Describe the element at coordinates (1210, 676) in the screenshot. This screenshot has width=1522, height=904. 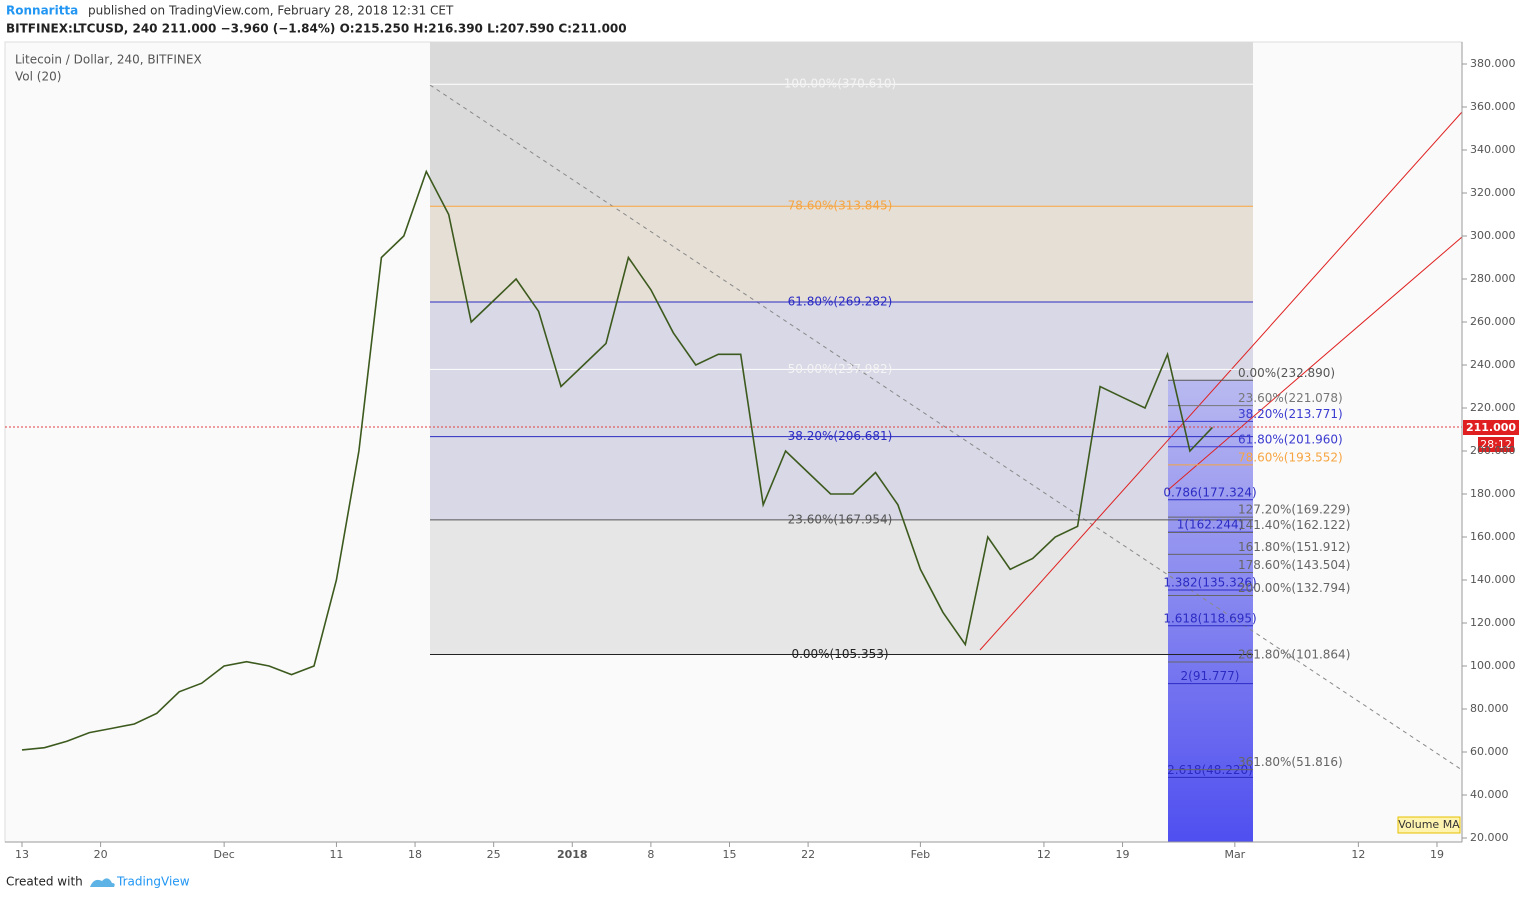
I see `fib-ext-label: 2(91.777)` at that location.